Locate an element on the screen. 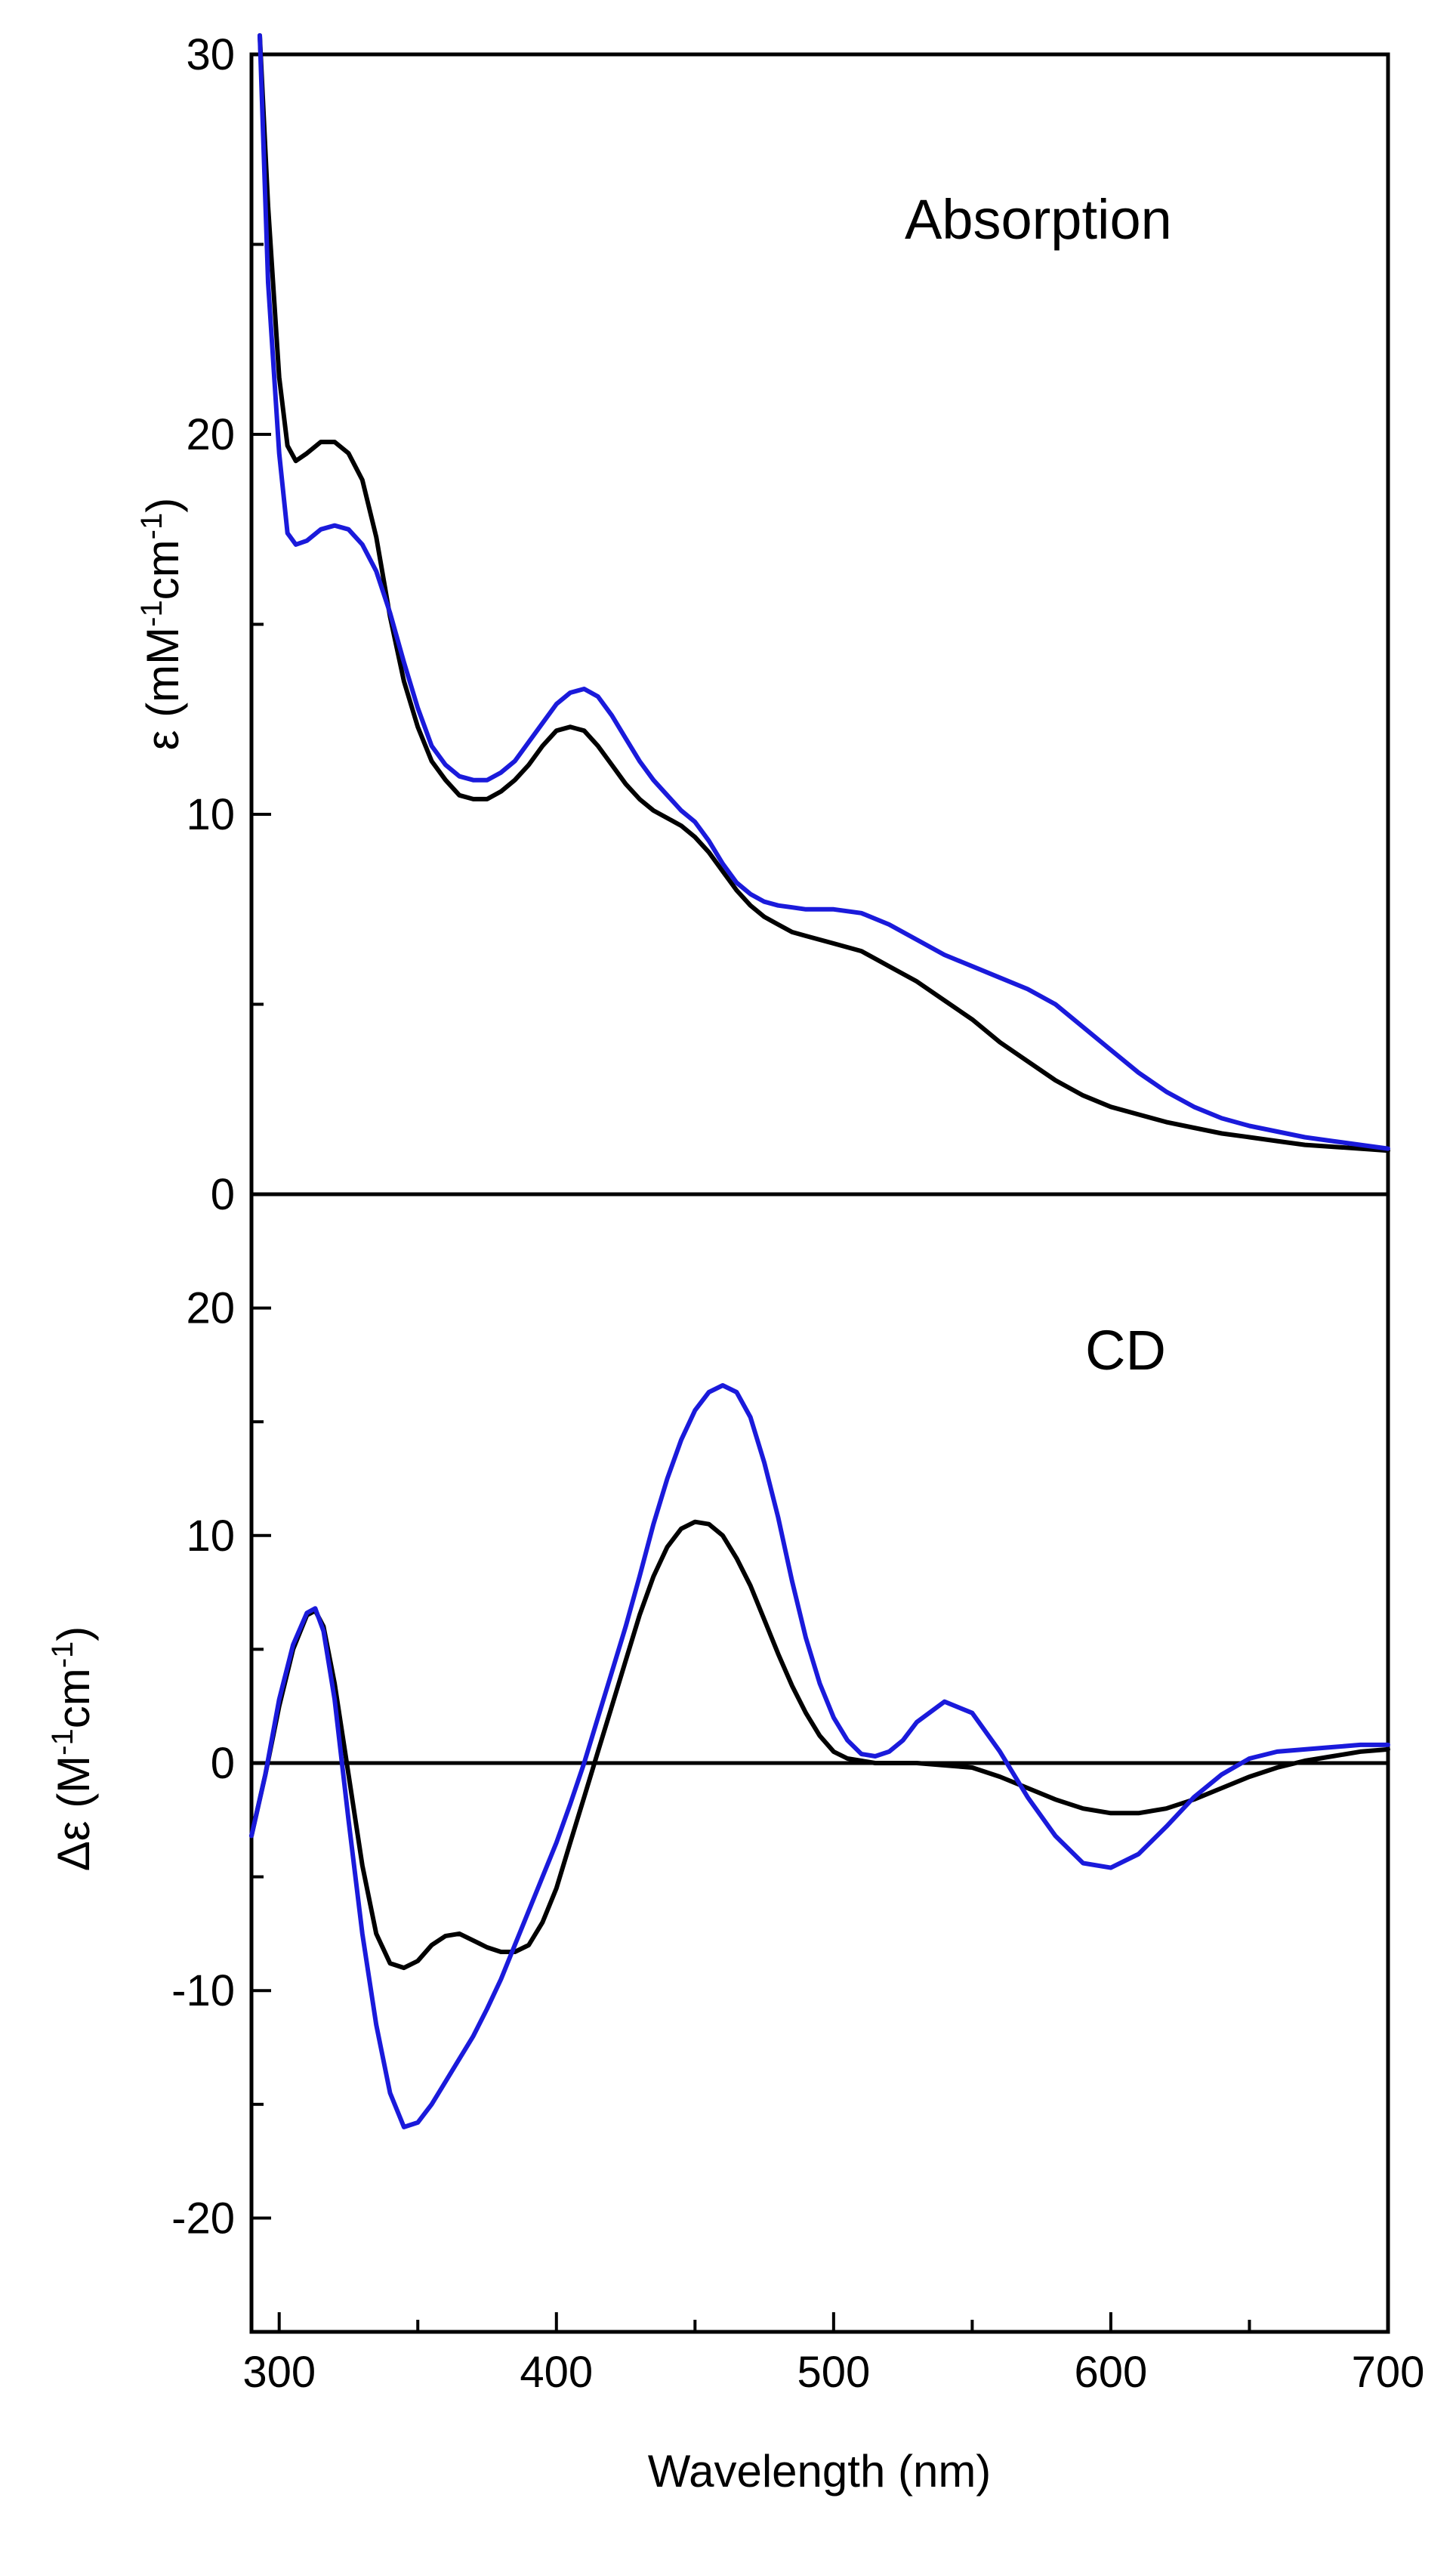 This screenshot has height=2563, width=1456. absorption-y-axis-title: ε (mM-1cm-1) is located at coordinates (161, 624).